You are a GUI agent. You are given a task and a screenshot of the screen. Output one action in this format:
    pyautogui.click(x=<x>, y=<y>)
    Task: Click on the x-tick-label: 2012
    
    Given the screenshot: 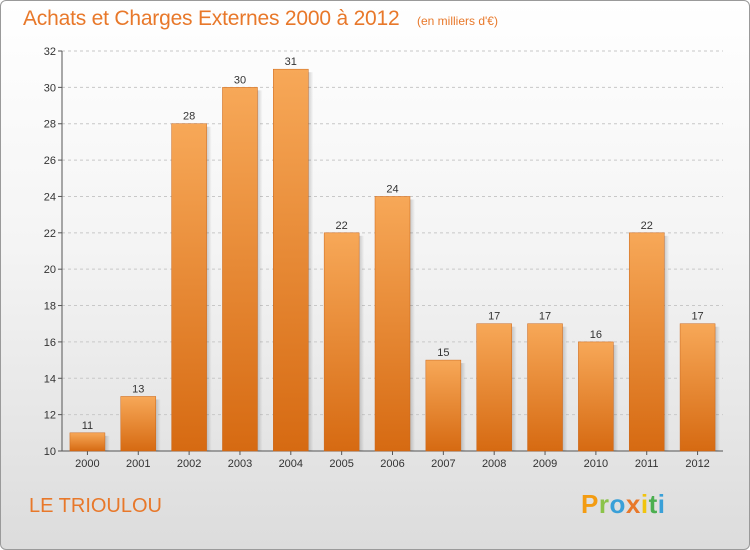 What is the action you would take?
    pyautogui.click(x=697, y=464)
    